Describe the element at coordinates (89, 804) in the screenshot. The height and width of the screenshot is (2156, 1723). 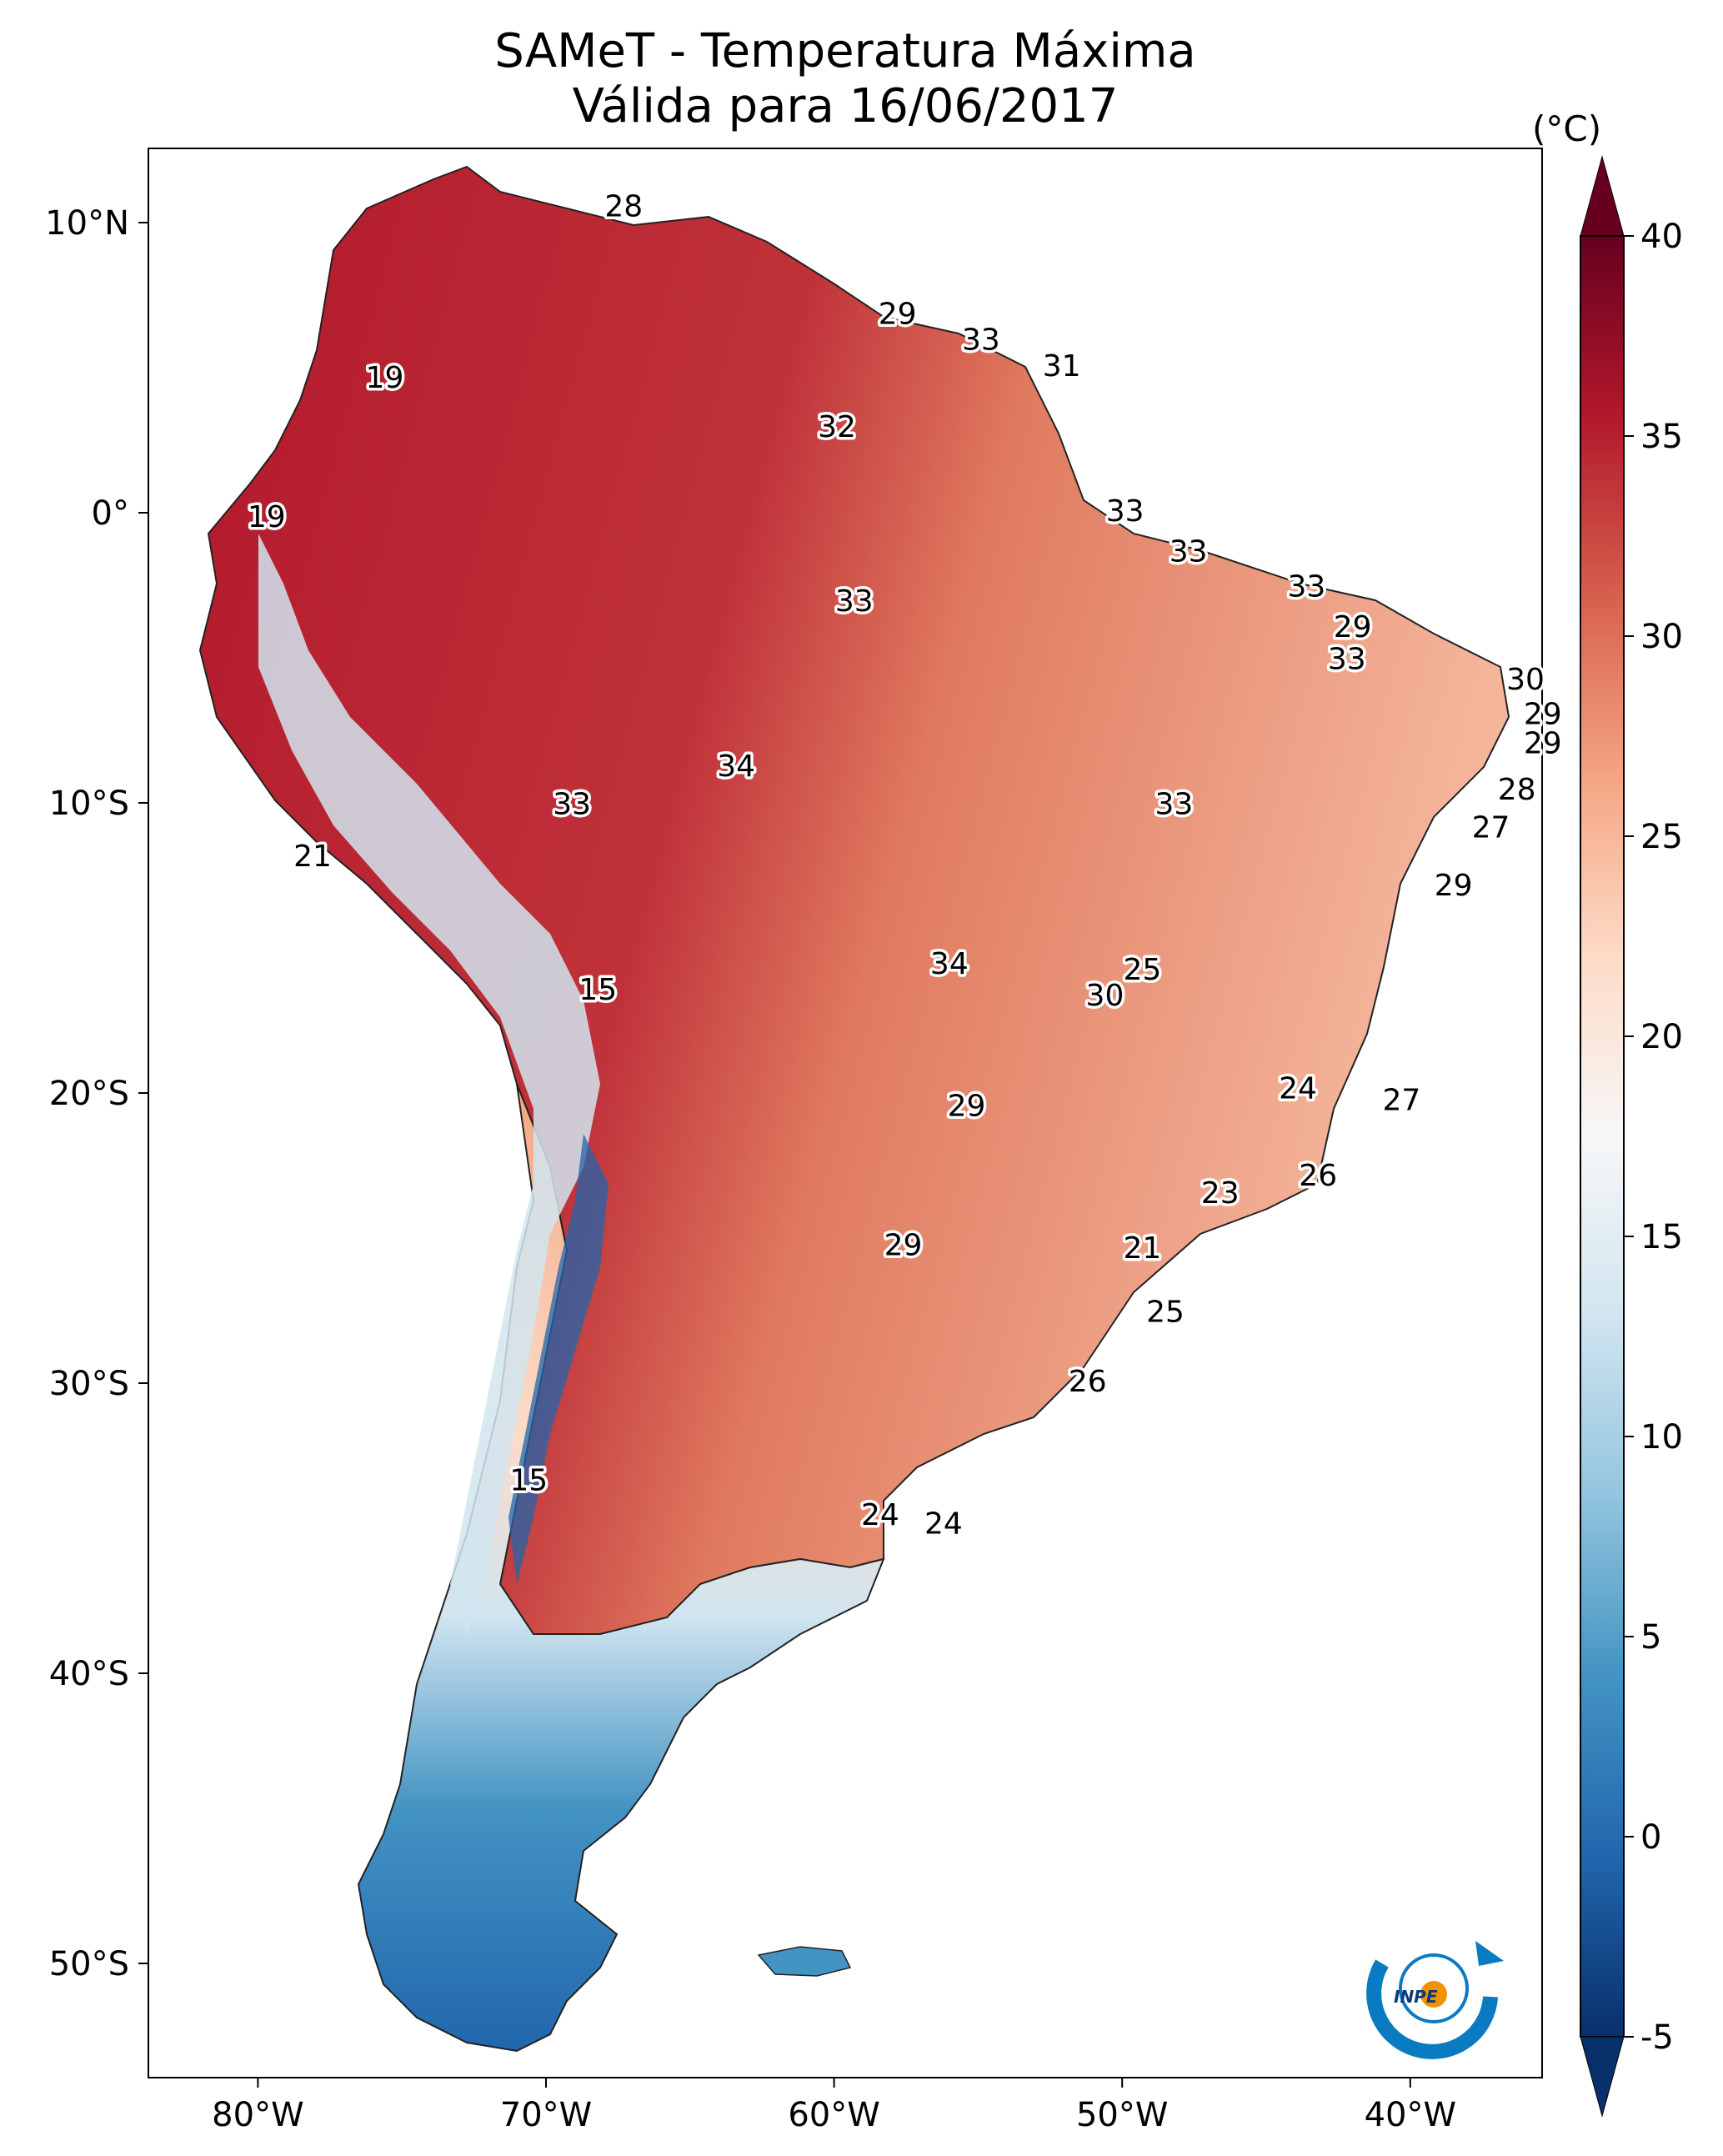
I see `y-tick-label: 10°S` at that location.